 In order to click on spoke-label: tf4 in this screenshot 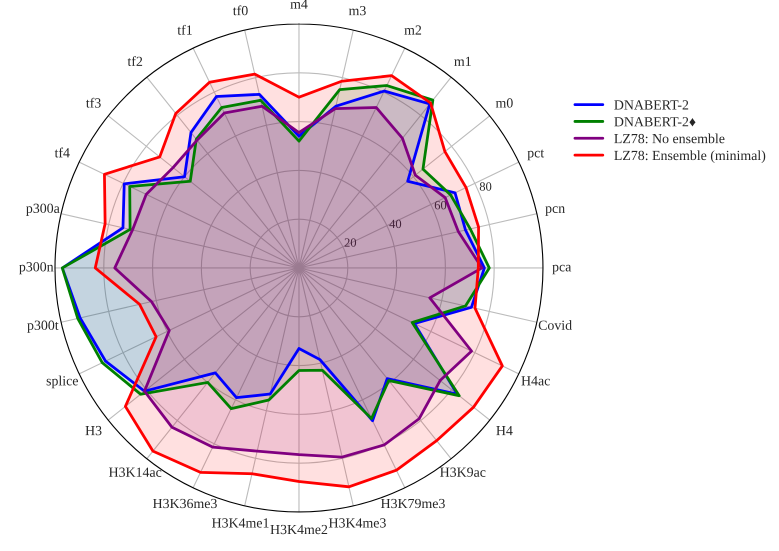, I will do `click(62, 153)`.